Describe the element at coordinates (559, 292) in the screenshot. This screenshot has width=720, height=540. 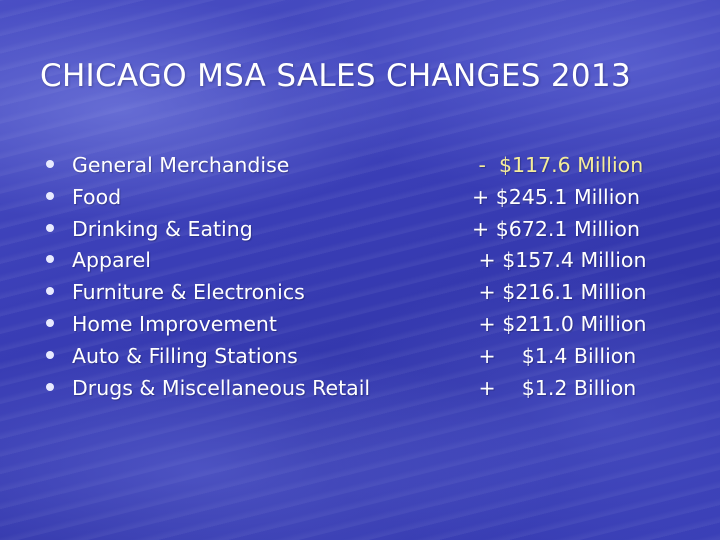
I see `change-value: + $216.1 Million` at that location.